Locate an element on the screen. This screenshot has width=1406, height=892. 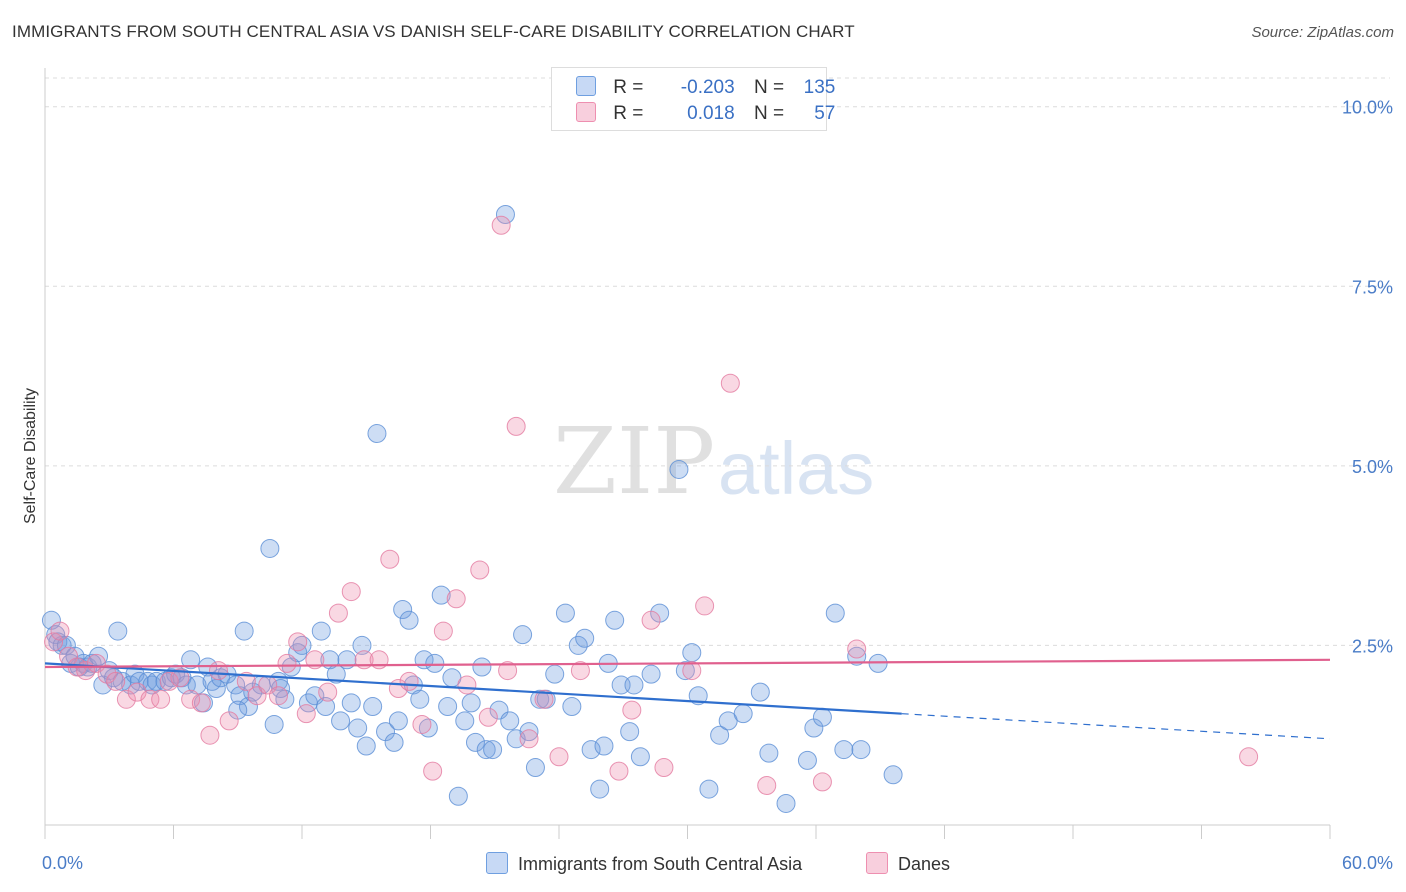
trend-line-extension-immigrants is located at coordinates (1116, 726).